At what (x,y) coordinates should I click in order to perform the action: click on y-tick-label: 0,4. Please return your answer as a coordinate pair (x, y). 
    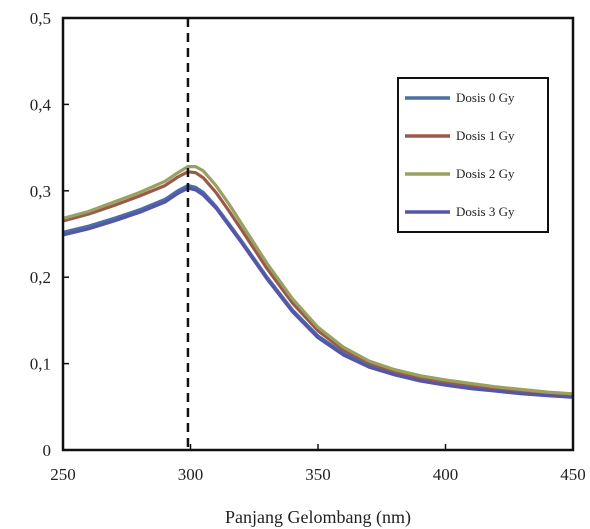
    Looking at the image, I should click on (41, 104).